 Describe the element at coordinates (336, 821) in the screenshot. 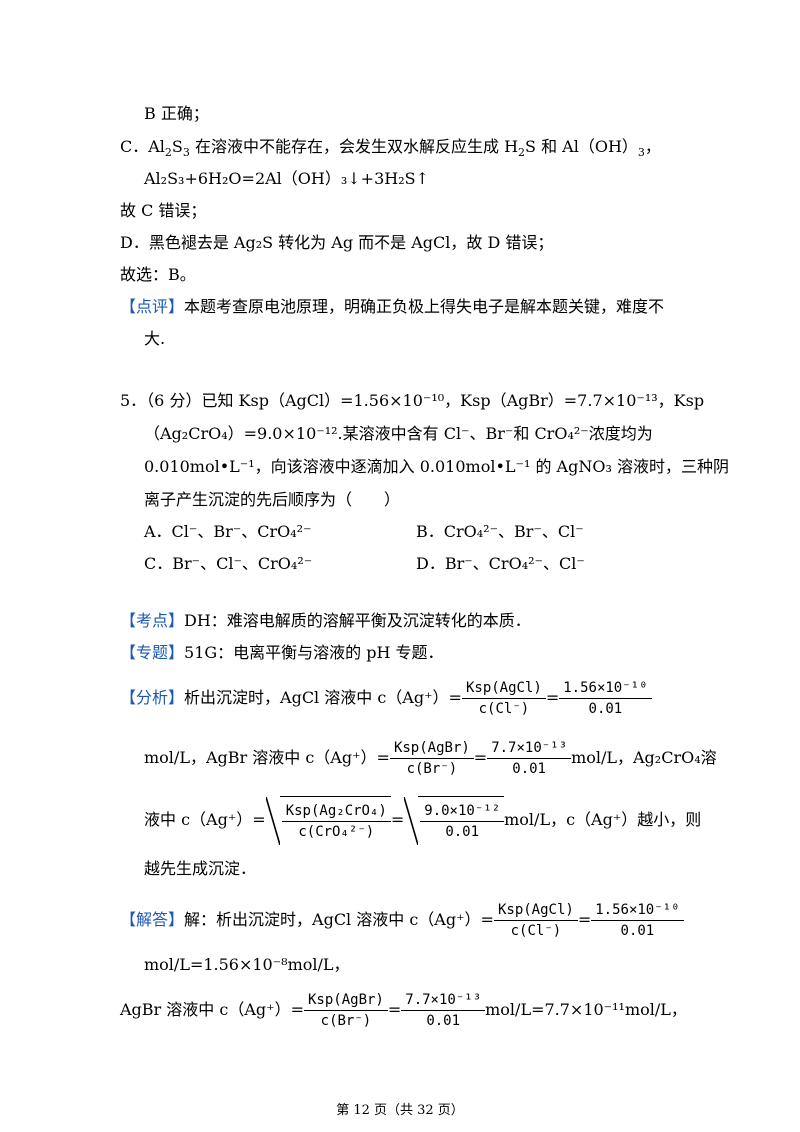

I see `fraction-ksp-ag2cro4: Ksp(Ag₂CrO₄) c(CrO₄²⁻)` at that location.